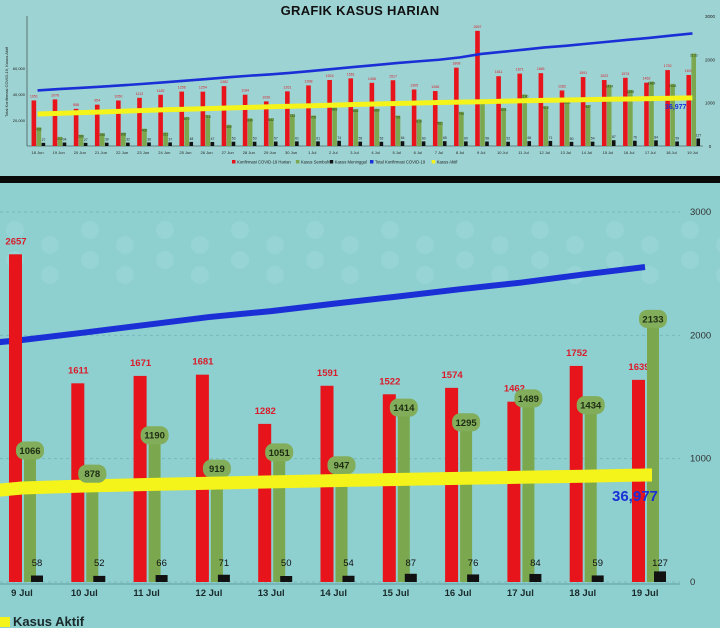 Image resolution: width=720 pixels, height=628 pixels. I want to click on recovered-value-label: 640, so click(250, 120).